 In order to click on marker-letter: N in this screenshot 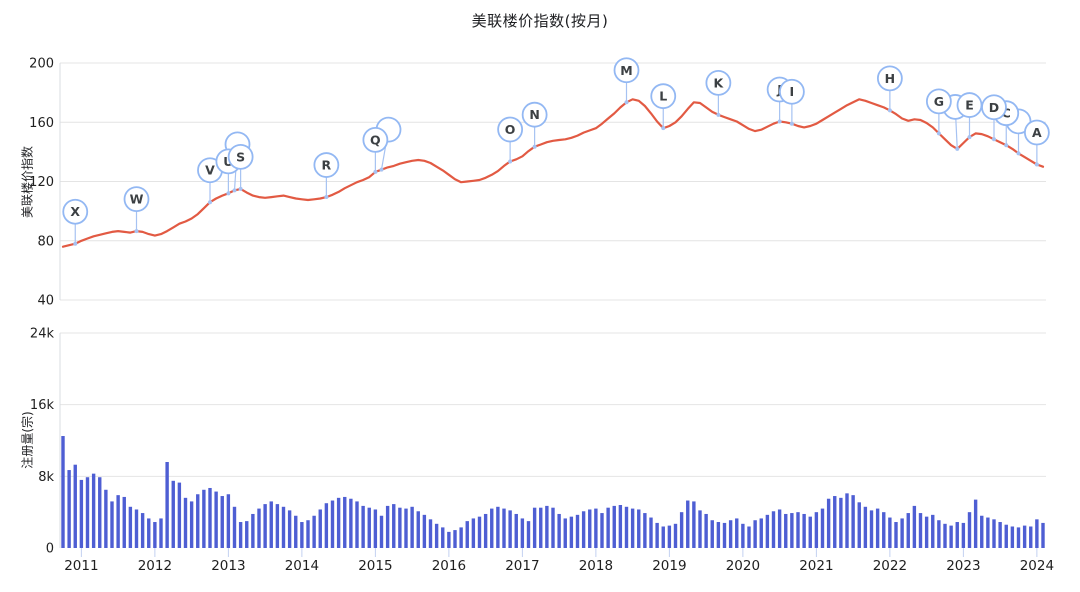, I will do `click(534, 114)`.